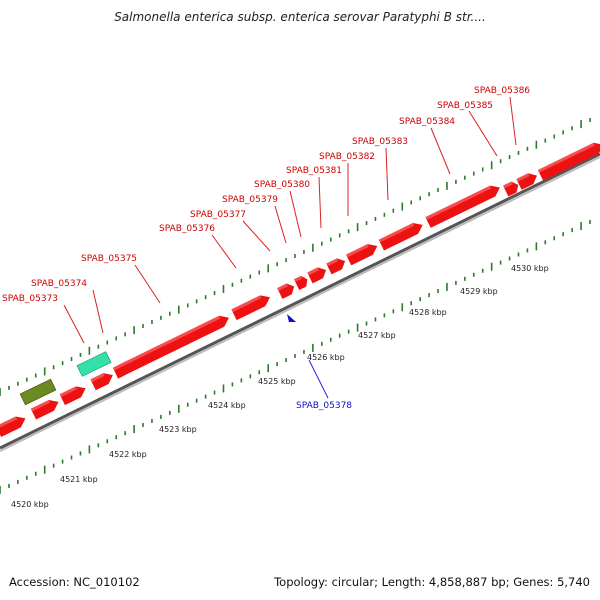 Image resolution: width=600 pixels, height=600 pixels. What do you see at coordinates (465, 106) in the screenshot?
I see `gene-label: SPAB_05385` at bounding box center [465, 106].